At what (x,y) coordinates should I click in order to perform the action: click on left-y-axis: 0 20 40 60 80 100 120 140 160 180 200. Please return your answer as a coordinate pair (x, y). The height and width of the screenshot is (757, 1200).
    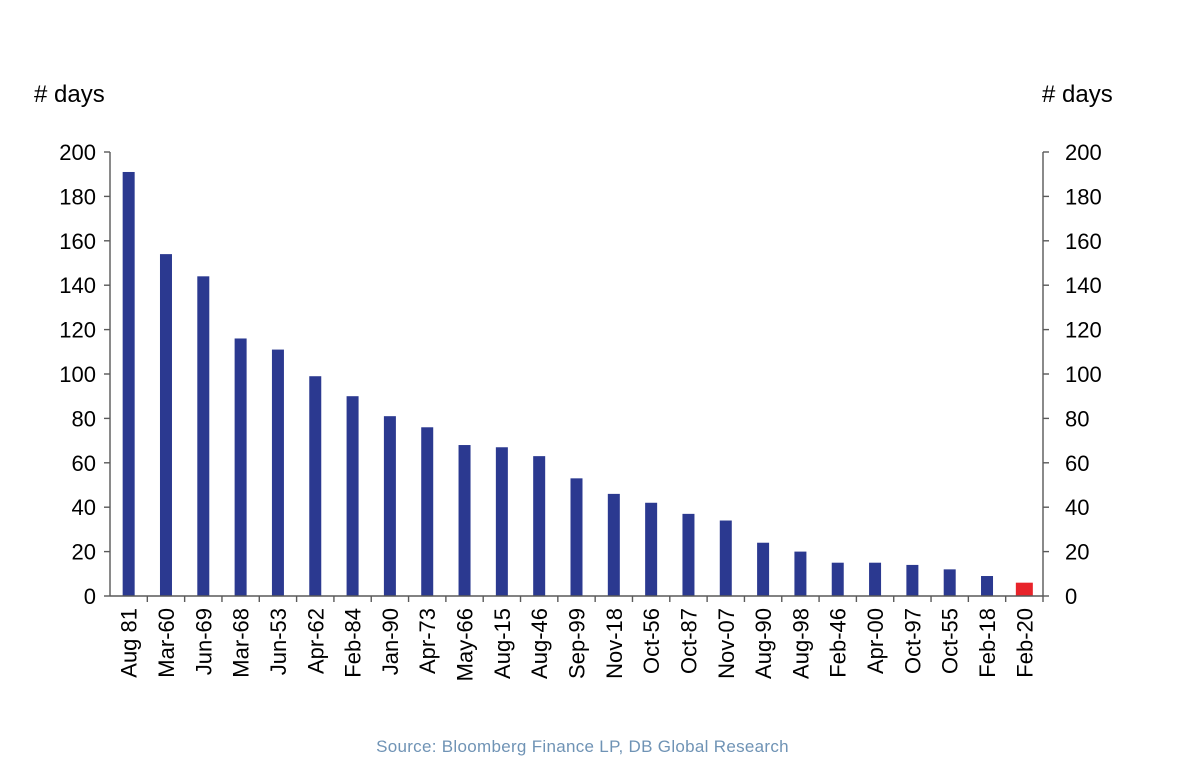
    Looking at the image, I should click on (85, 374).